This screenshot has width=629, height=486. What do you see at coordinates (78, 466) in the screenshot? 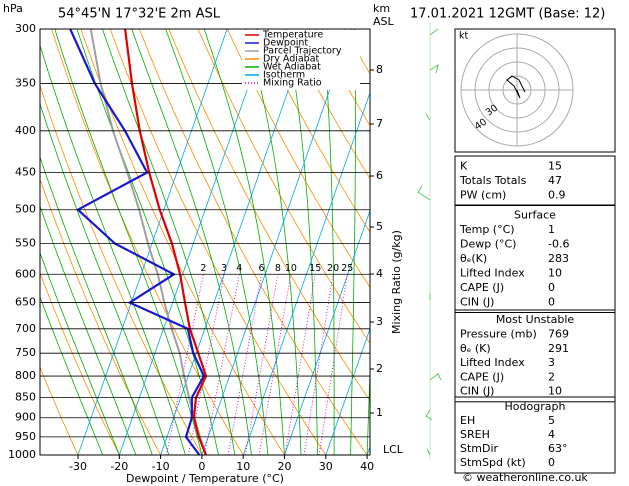
I see `x-tick-label: -30` at bounding box center [78, 466].